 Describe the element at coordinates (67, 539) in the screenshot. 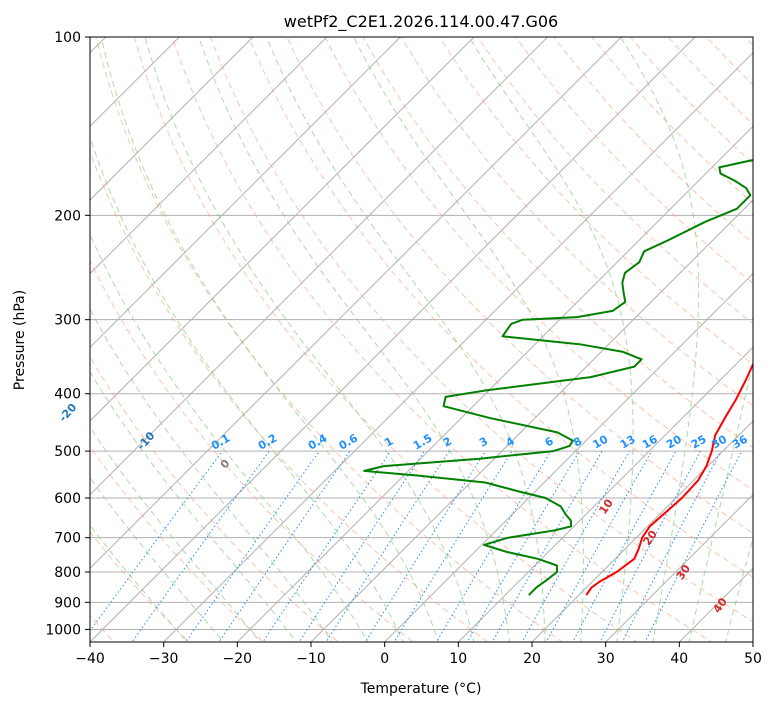

I see `y-tick-label: 700` at that location.